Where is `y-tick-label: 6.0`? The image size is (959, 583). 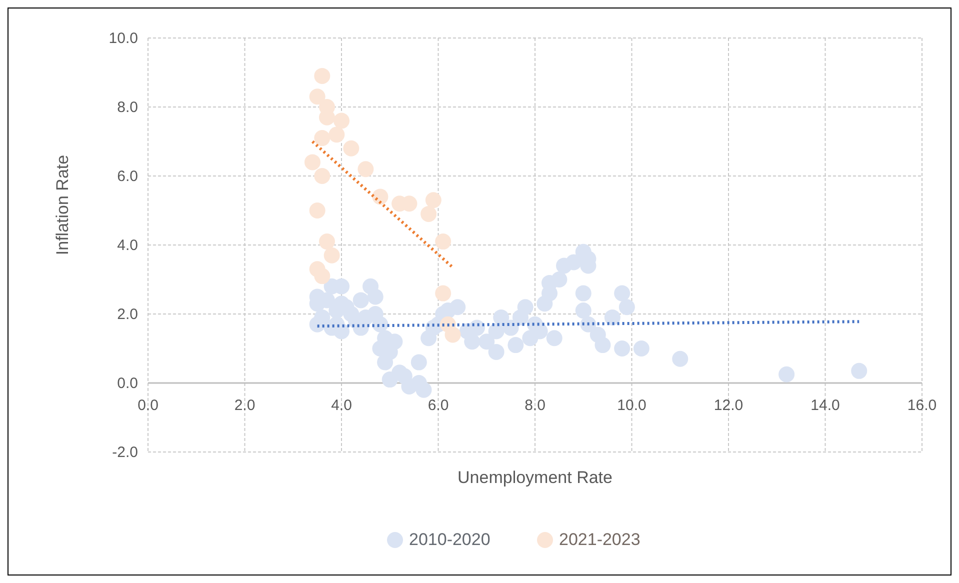
y-tick-label: 6.0 is located at coordinates (127, 176).